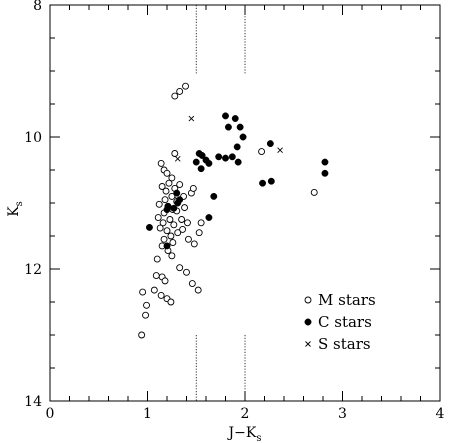 This screenshot has height=443, width=449. What do you see at coordinates (440, 414) in the screenshot?
I see `x-tick-label: 4` at bounding box center [440, 414].